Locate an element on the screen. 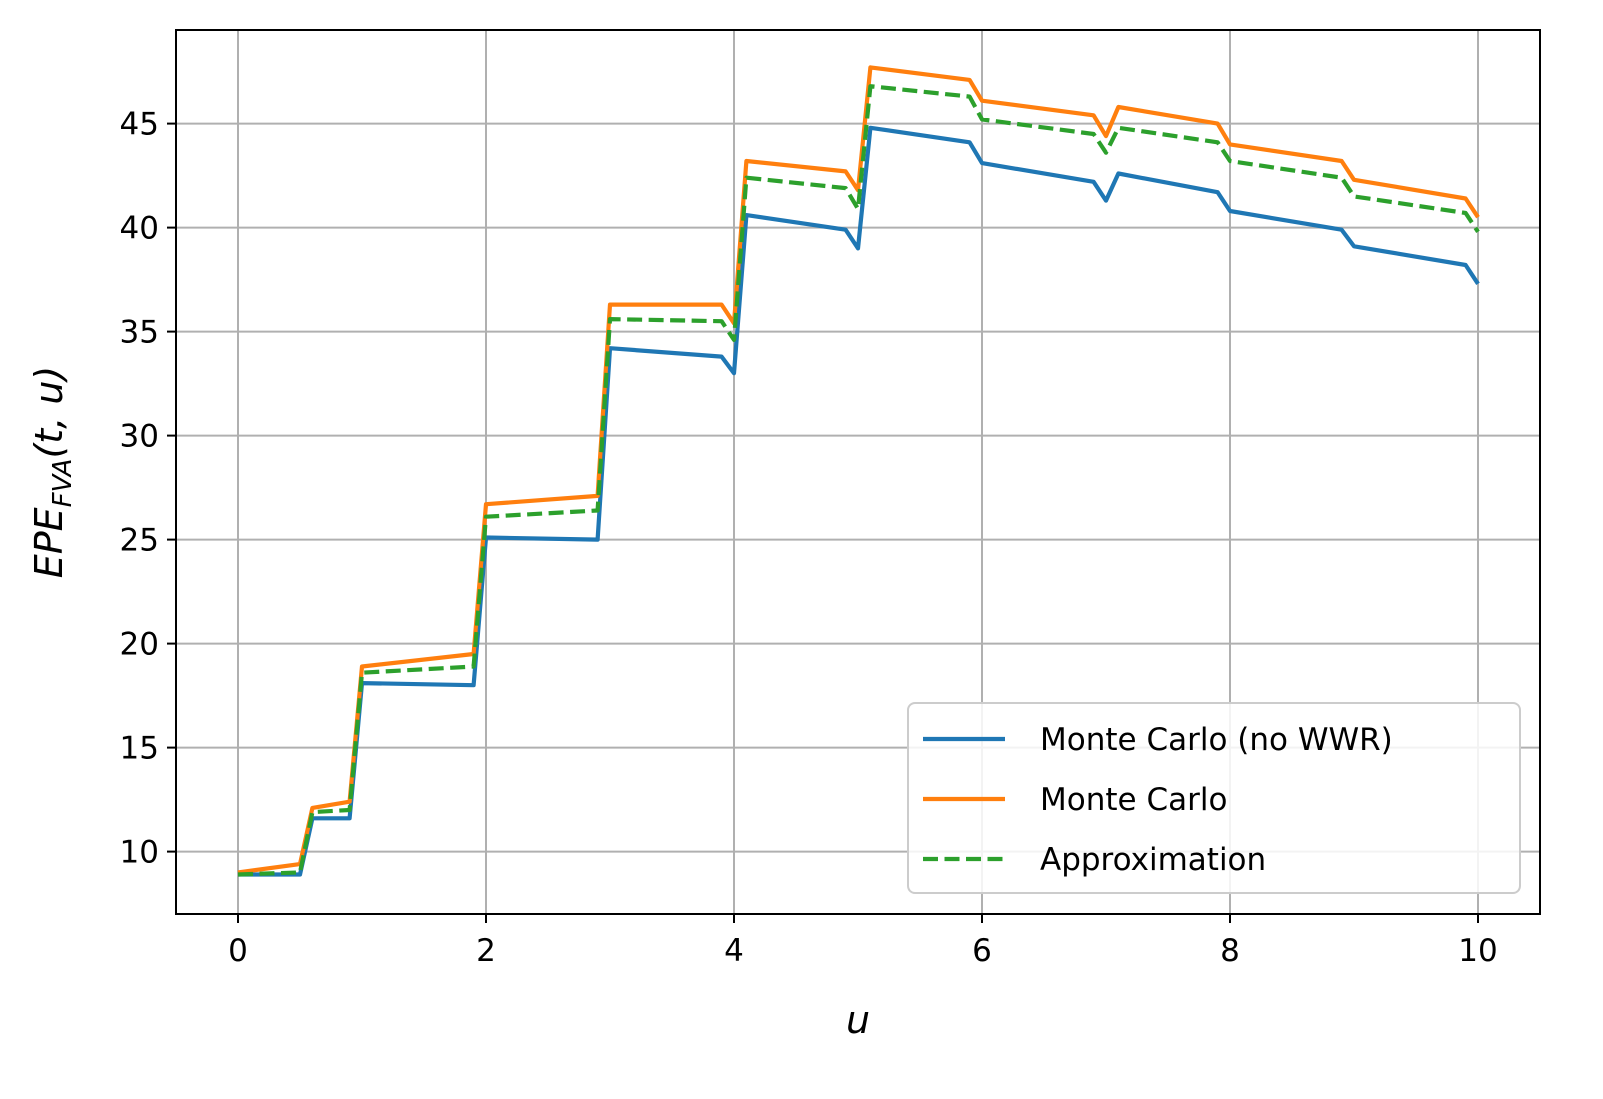  legend-label: Monte Carlo (no WWR) is located at coordinates (1216, 740).